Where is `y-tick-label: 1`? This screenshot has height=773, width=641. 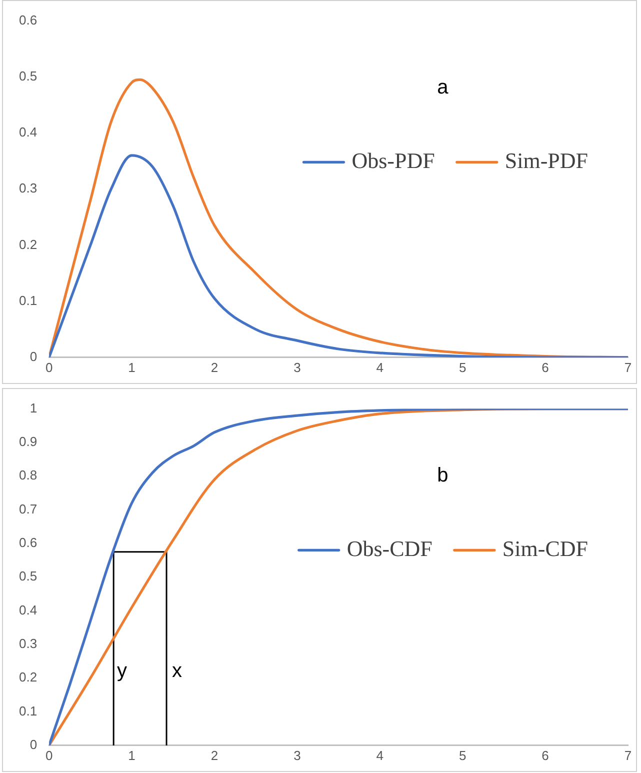 y-tick-label: 1 is located at coordinates (34, 408).